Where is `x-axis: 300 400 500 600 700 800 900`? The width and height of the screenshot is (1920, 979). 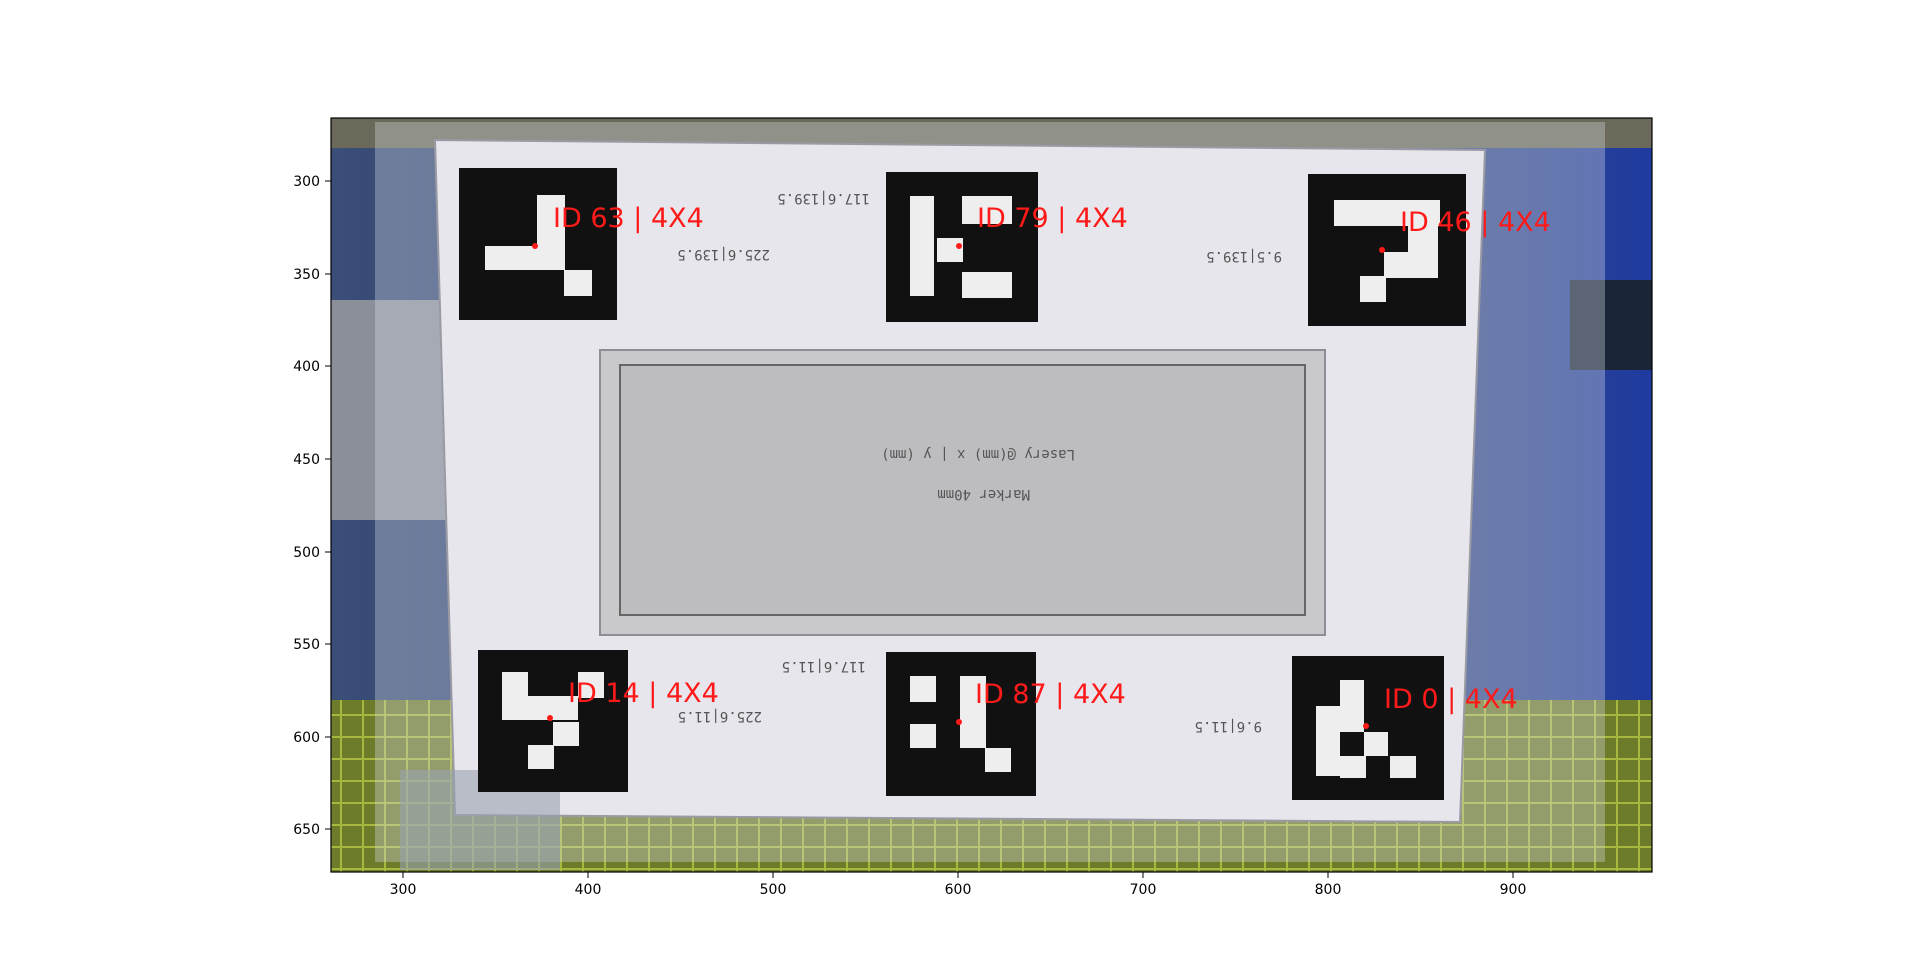 x-axis: 300 400 500 600 700 800 900 is located at coordinates (958, 885).